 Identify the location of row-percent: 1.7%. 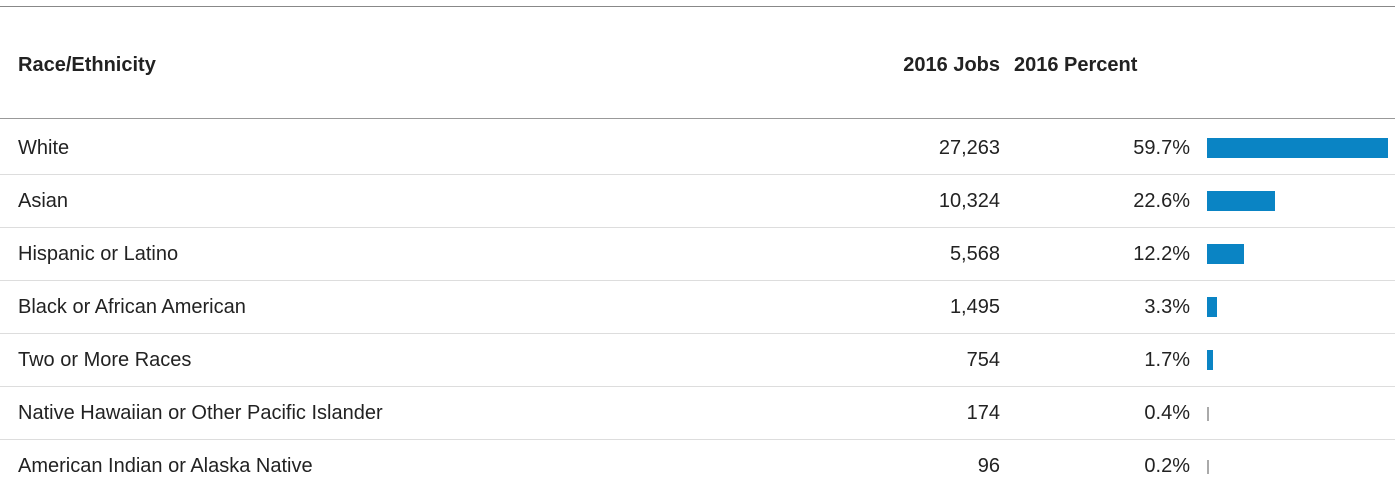
(1167, 360).